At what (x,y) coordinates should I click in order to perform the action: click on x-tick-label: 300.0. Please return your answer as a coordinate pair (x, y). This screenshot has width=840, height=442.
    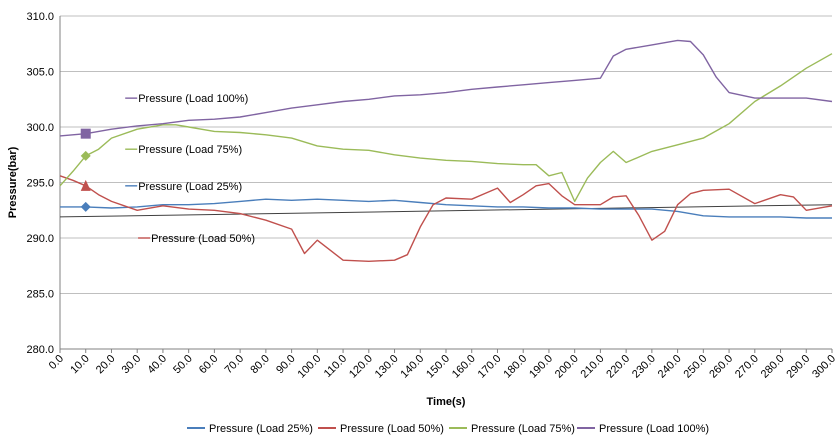
    Looking at the image, I should click on (824, 367).